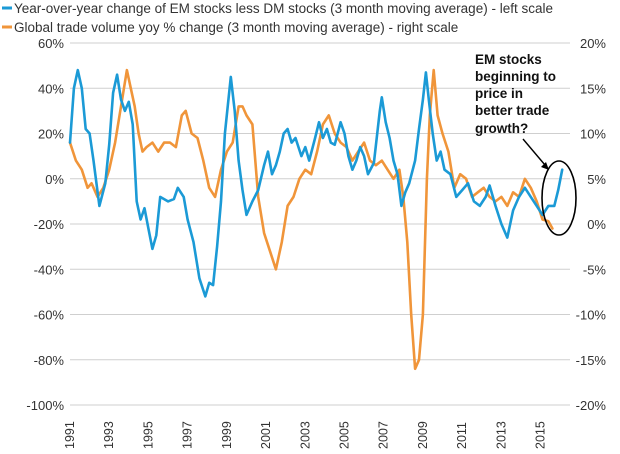 The height and width of the screenshot is (454, 620). What do you see at coordinates (51, 88) in the screenshot?
I see `left-axis-tick-label: 40%` at bounding box center [51, 88].